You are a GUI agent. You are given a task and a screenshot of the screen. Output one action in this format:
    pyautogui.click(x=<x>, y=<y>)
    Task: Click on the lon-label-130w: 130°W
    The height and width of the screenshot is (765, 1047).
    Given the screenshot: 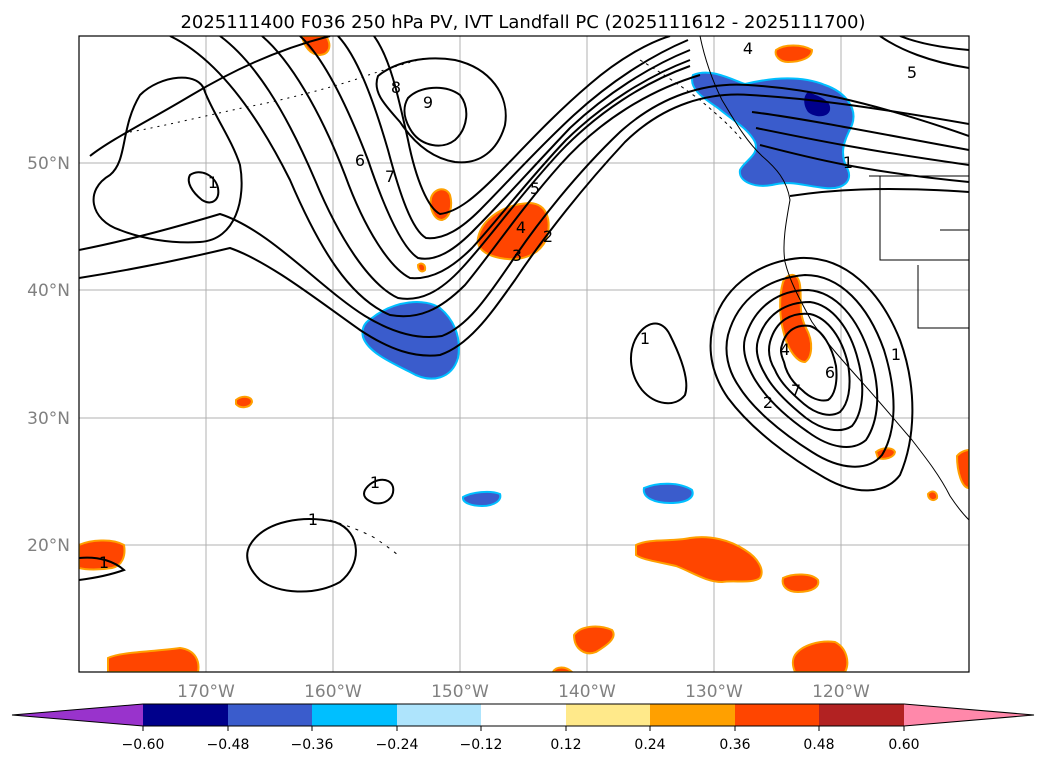 What is the action you would take?
    pyautogui.click(x=714, y=692)
    